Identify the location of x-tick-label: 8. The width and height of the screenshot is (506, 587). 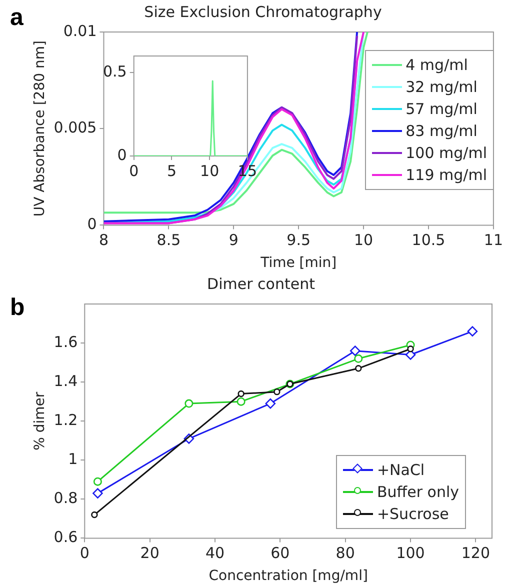
(103, 240).